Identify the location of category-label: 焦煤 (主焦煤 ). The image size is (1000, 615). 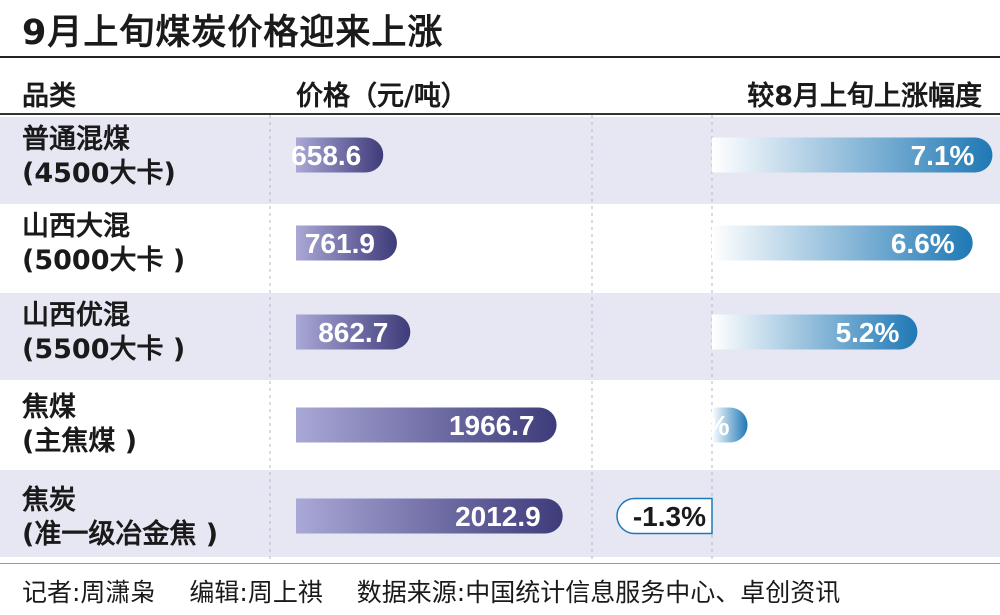
(80, 424).